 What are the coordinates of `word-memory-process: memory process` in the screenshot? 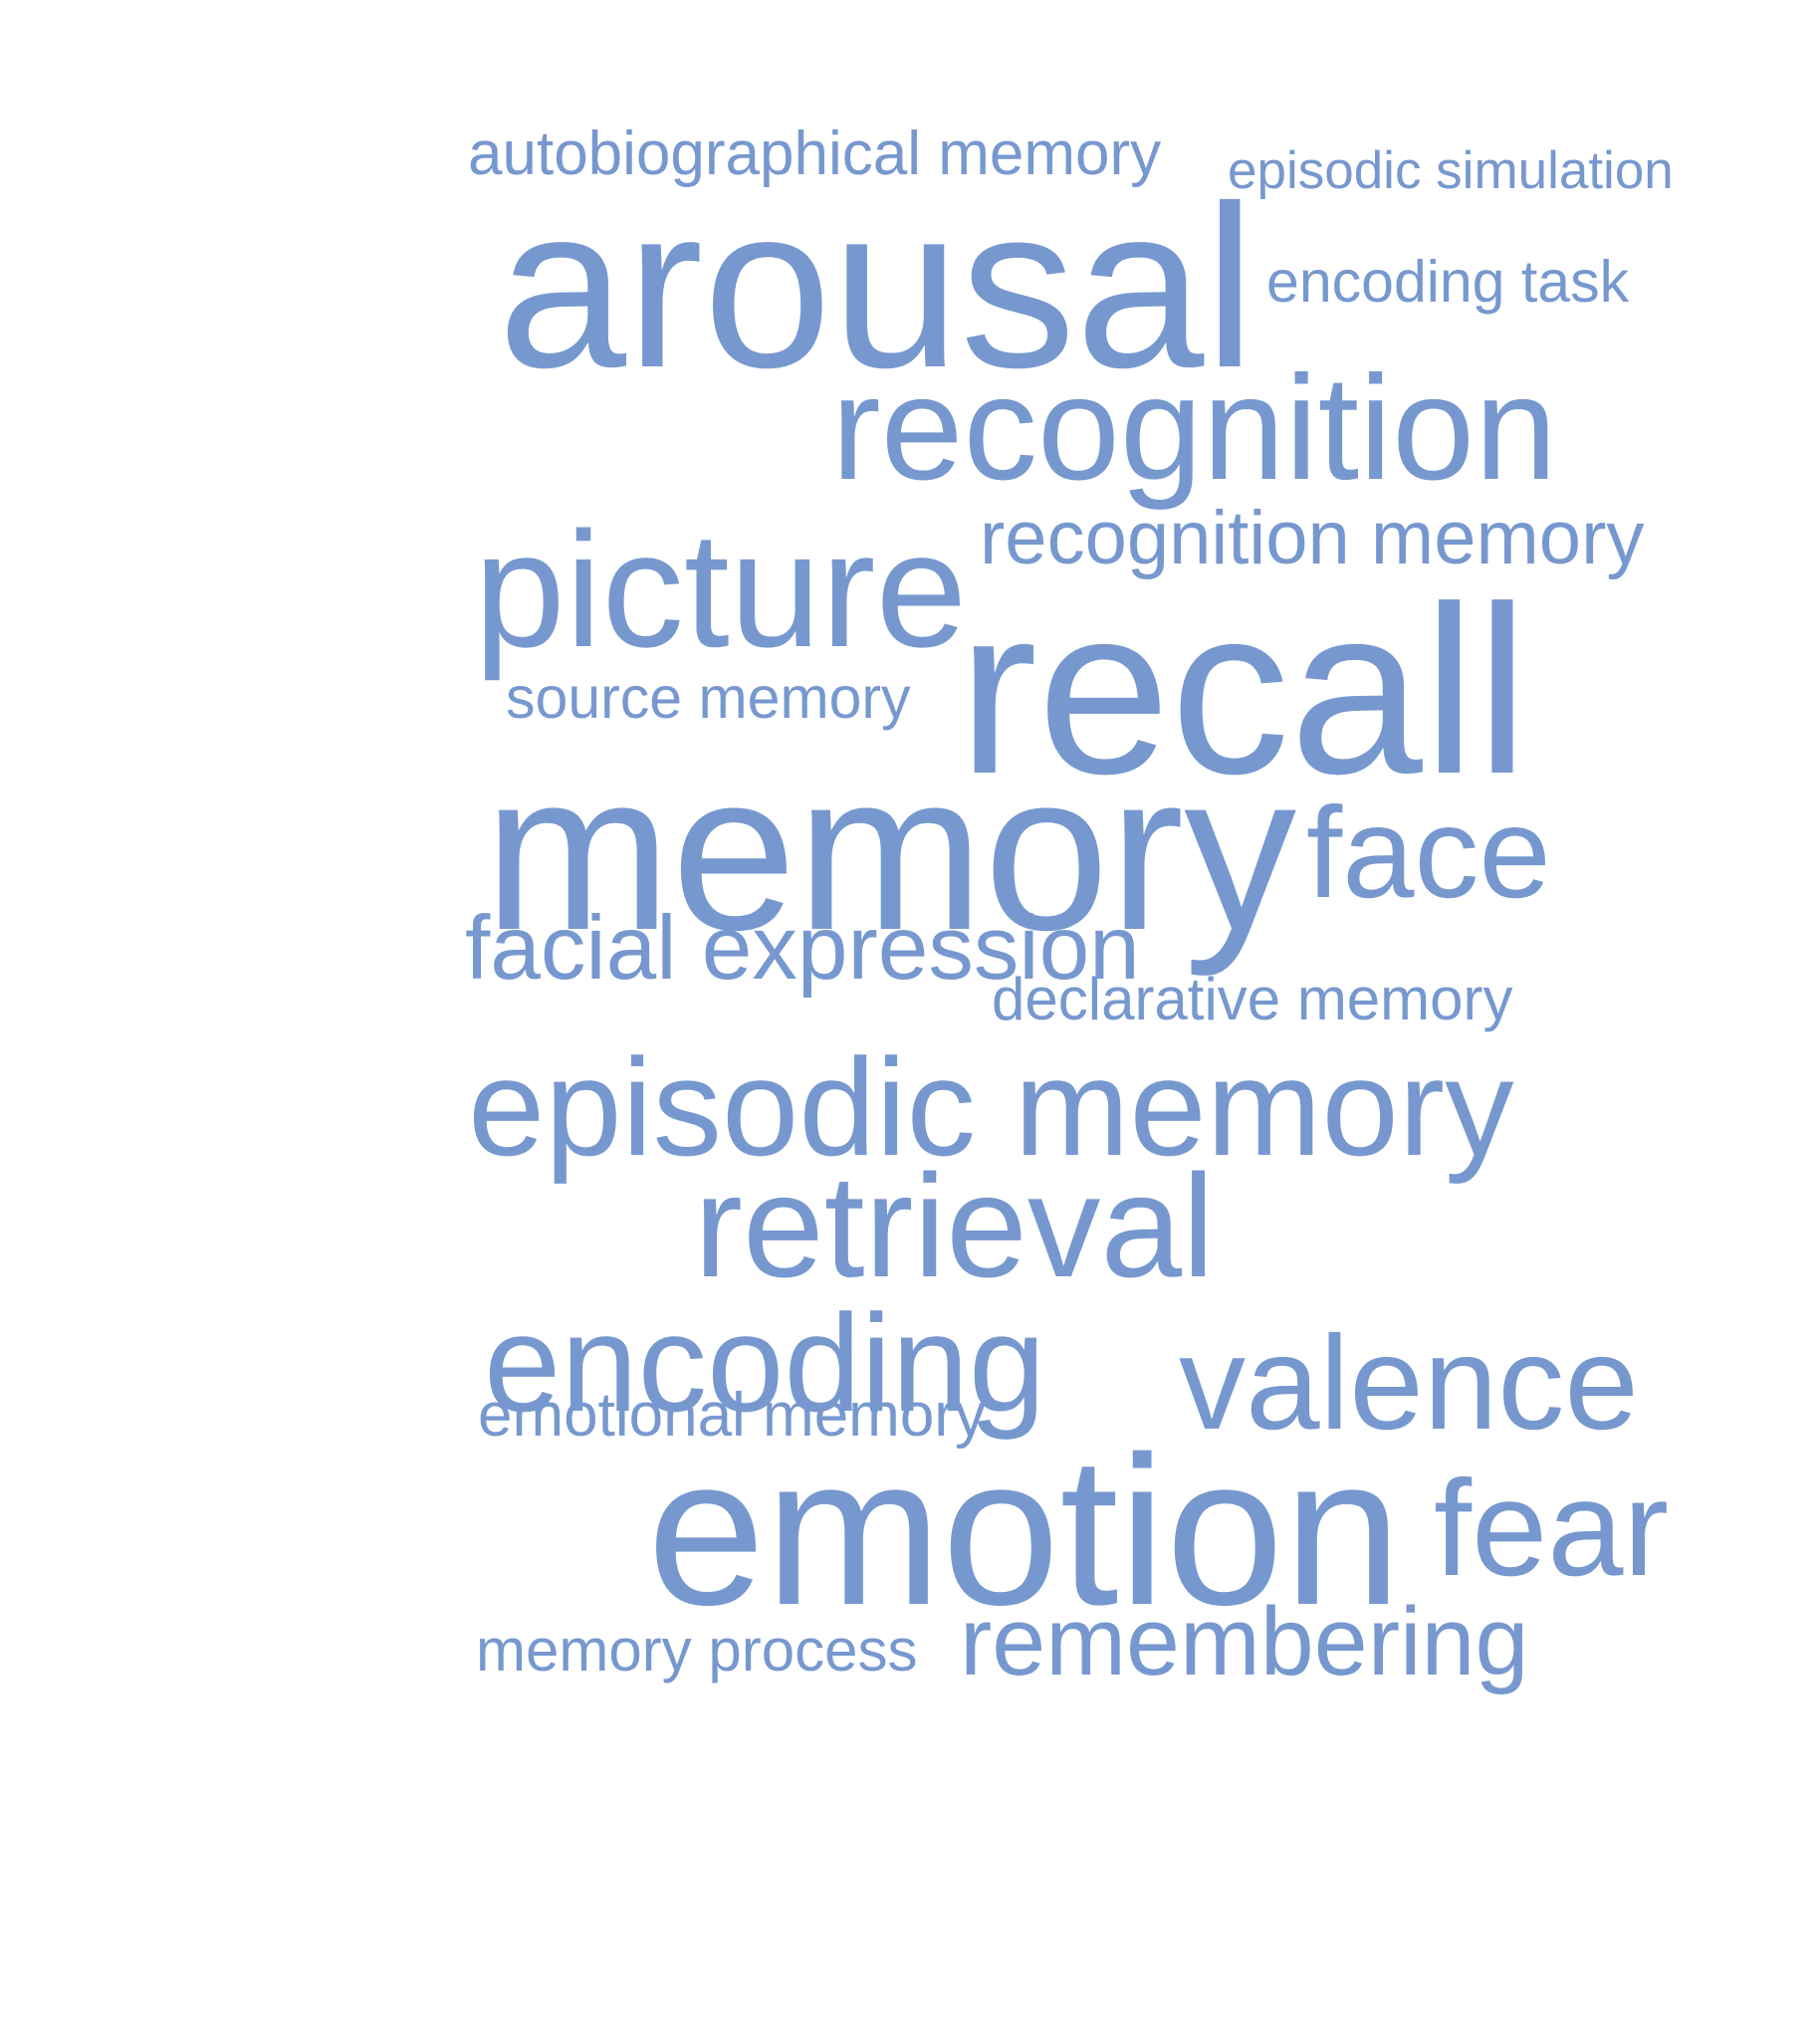 It's located at (697, 1650).